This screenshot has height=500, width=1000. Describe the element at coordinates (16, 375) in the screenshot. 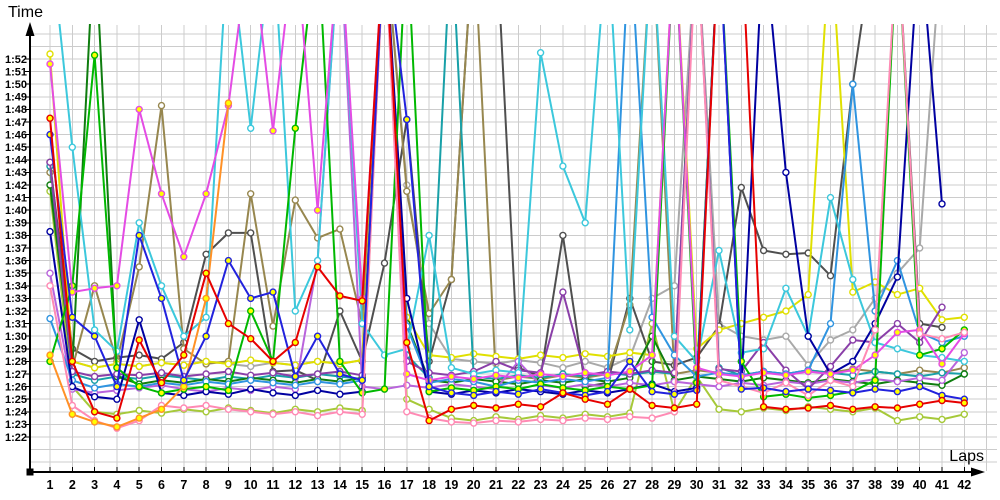

I see `y-tick-label: 1:27` at that location.